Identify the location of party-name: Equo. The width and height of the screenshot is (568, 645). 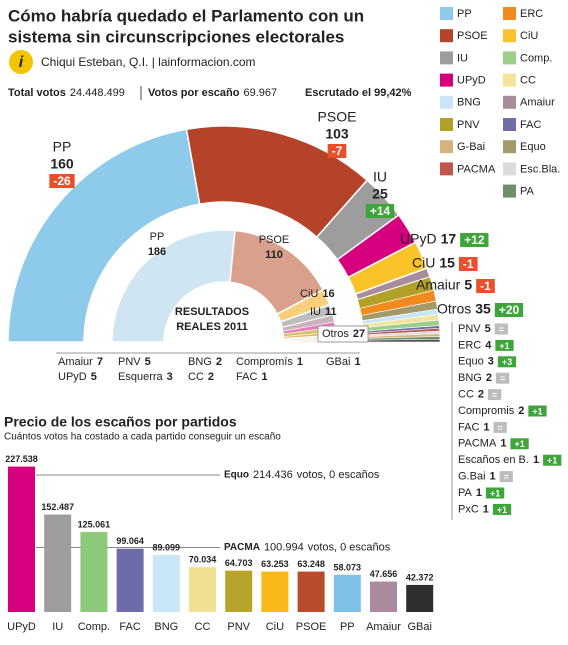
(471, 362).